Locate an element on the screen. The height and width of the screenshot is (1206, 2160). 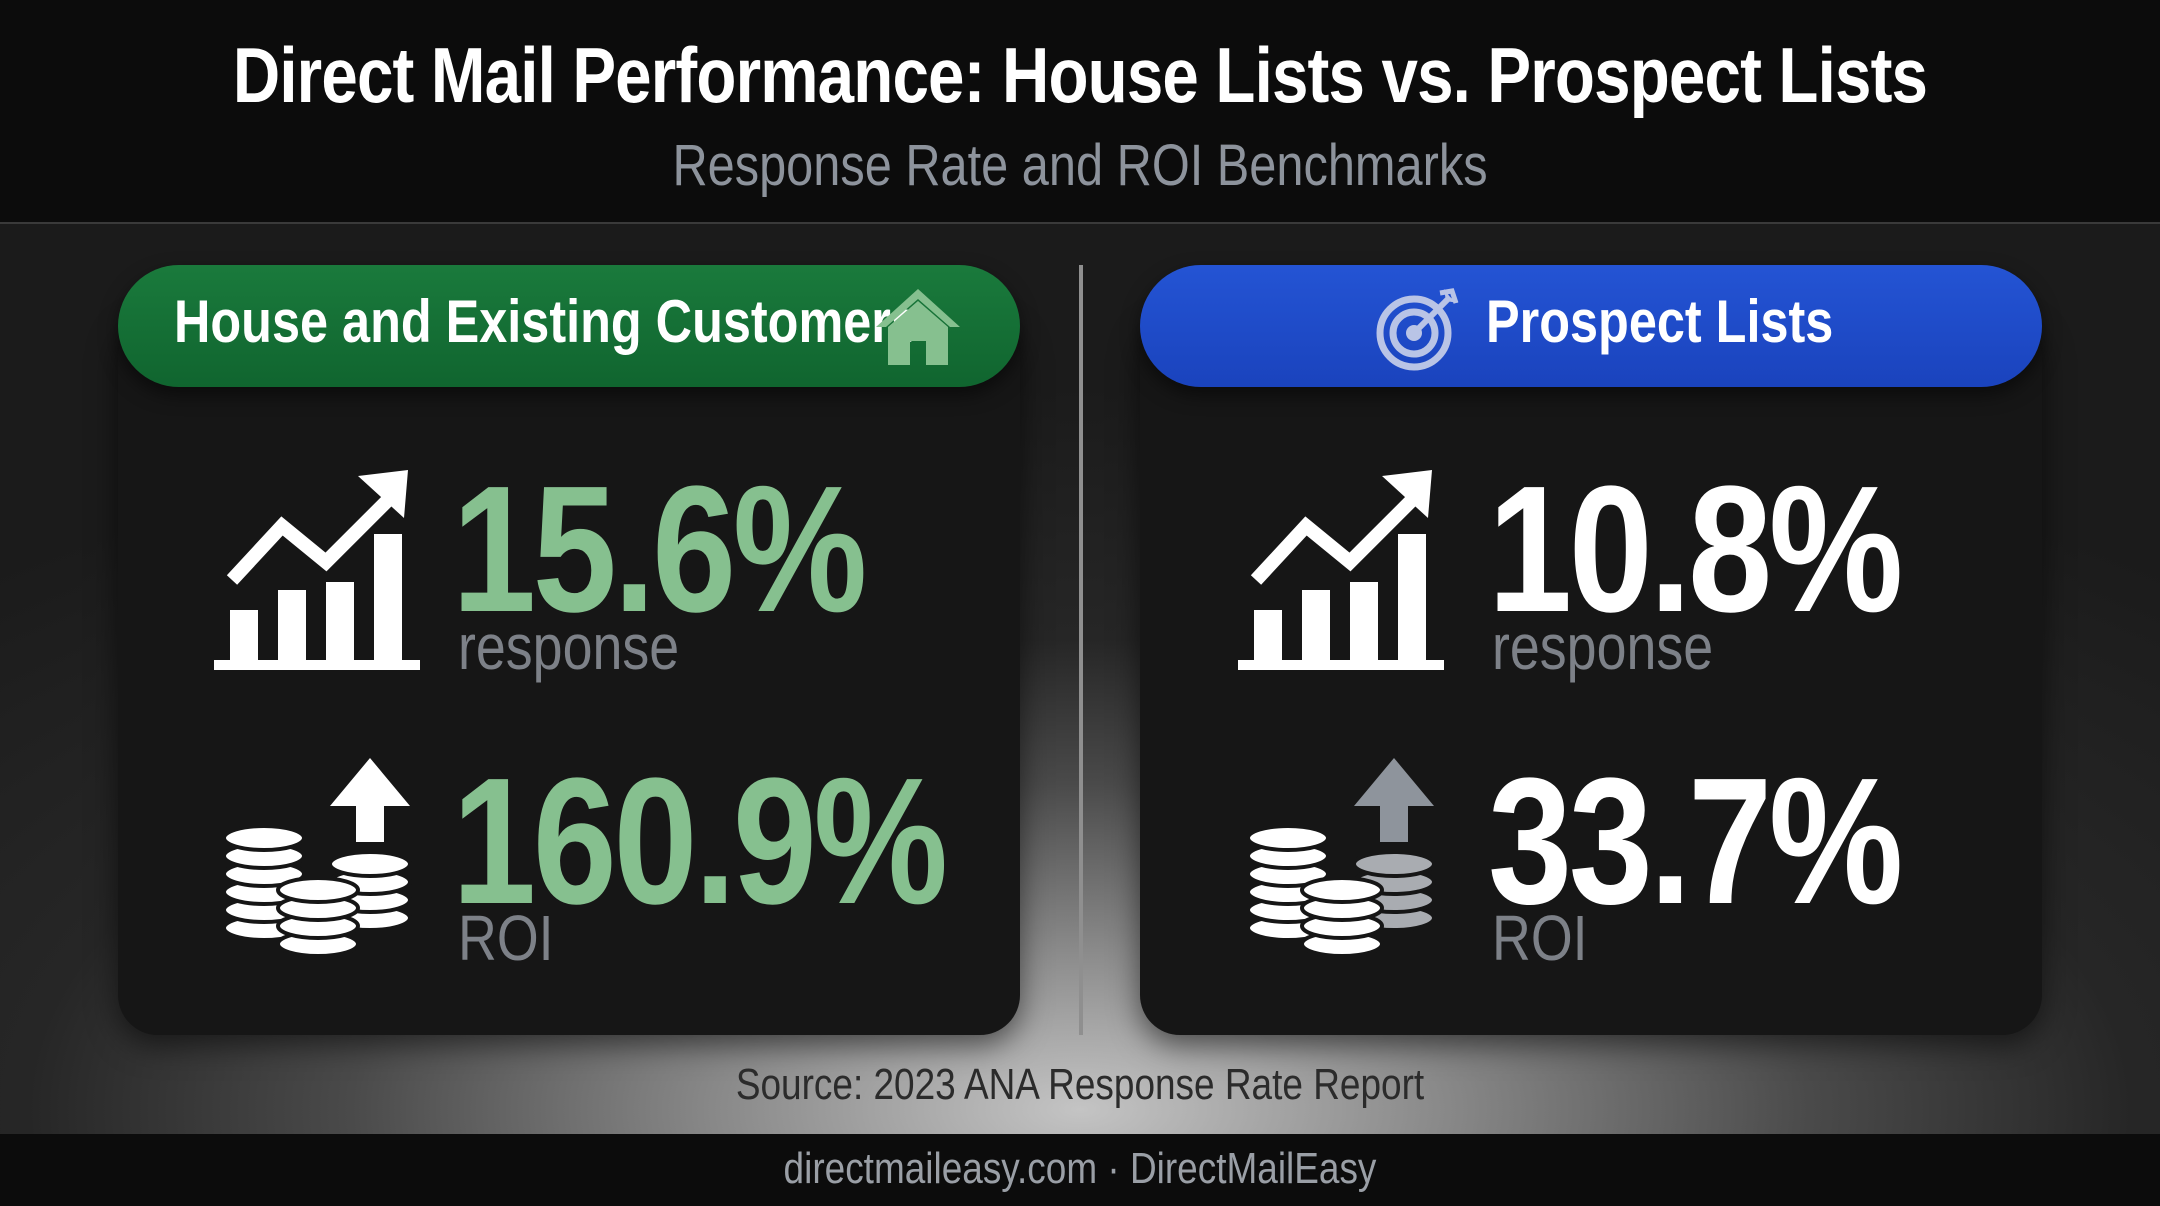
house-response-label: response is located at coordinates (569, 647).